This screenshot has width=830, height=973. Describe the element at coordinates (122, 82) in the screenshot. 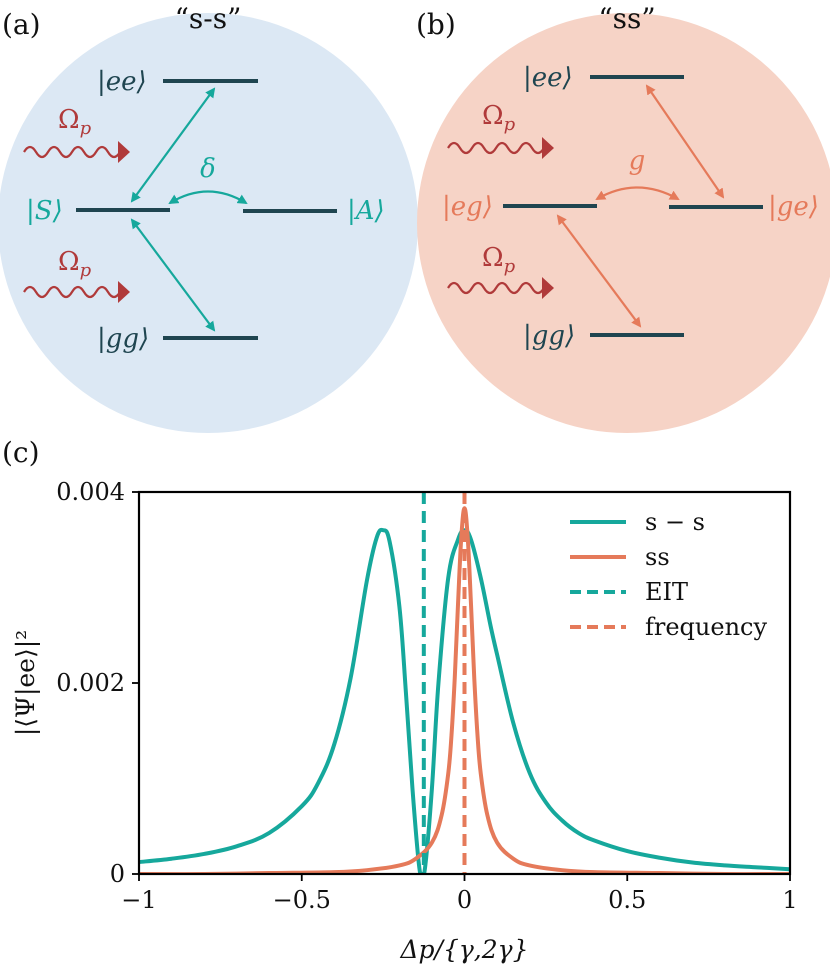

I see `state-ee-a: |ee⟩` at that location.